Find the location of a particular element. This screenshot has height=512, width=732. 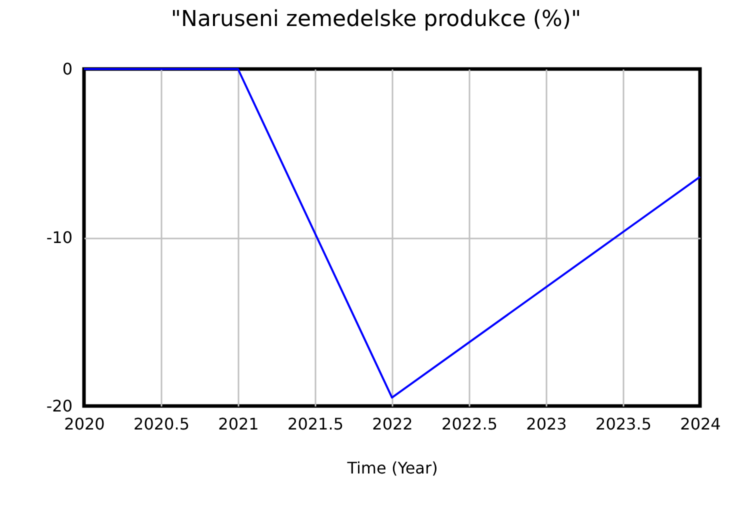

chart-title: "Naruseni zemedelske produkce (%)" is located at coordinates (376, 19).